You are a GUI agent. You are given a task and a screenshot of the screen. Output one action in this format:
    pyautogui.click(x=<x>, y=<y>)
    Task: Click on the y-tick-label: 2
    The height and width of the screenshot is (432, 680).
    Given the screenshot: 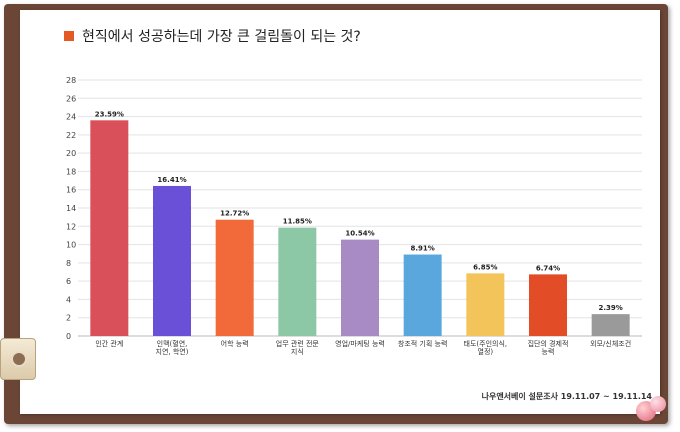 What is the action you would take?
    pyautogui.click(x=68, y=318)
    